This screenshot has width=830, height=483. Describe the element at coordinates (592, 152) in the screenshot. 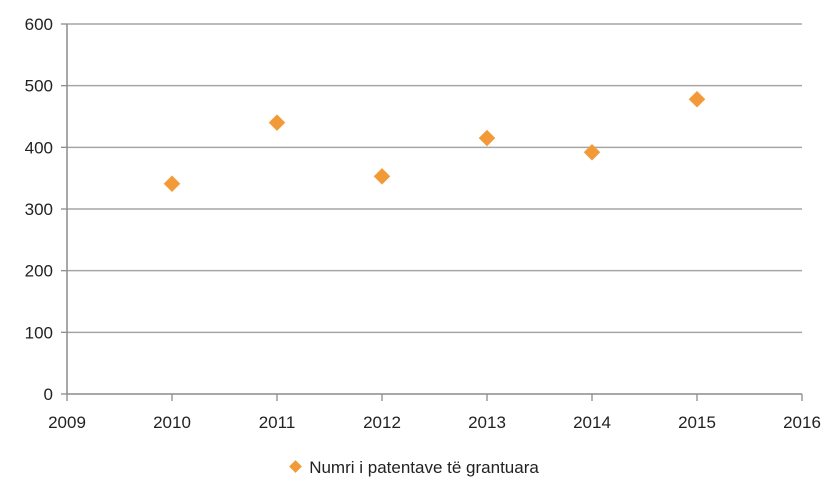

I see `point-2014` at that location.